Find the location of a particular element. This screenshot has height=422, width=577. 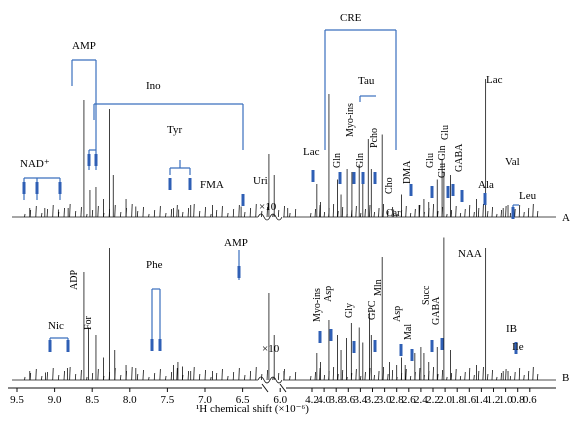

x-tick-label: 8.0 is located at coordinates (130, 400).